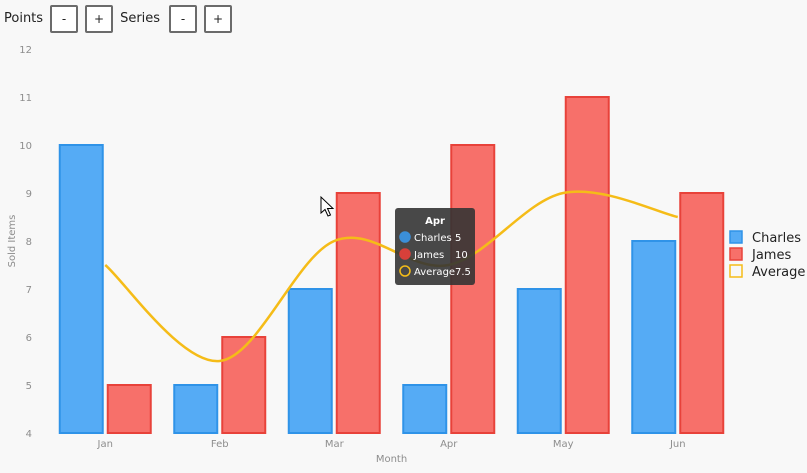 Image resolution: width=807 pixels, height=473 pixels. I want to click on y-axis-title: Sold Items, so click(12, 241).